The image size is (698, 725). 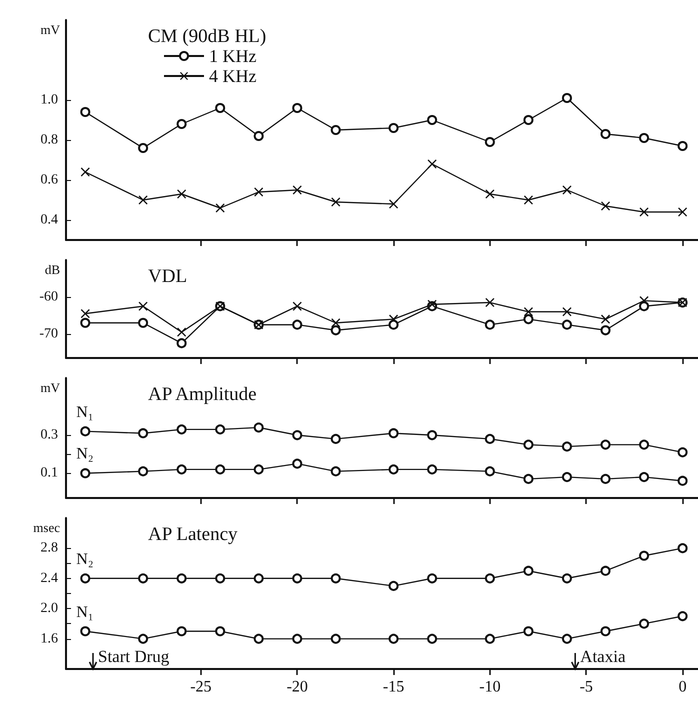 What do you see at coordinates (48, 296) in the screenshot?
I see `y-tick-label: -60` at bounding box center [48, 296].